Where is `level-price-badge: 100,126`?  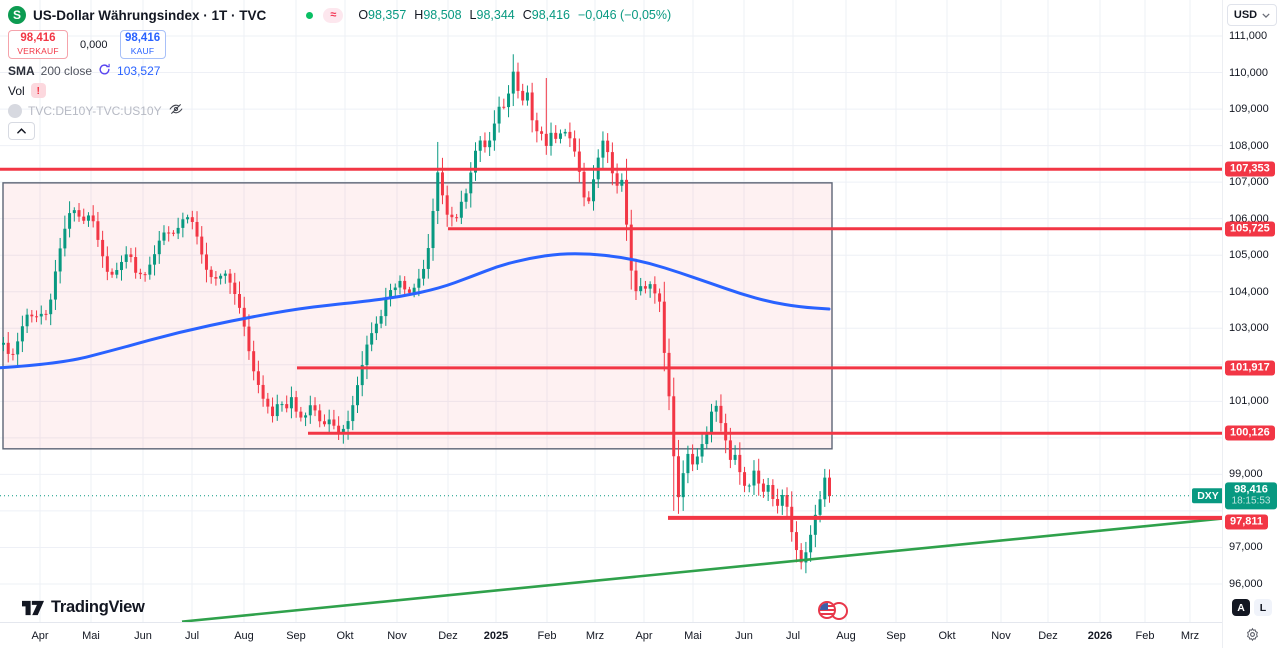
level-price-badge: 100,126 is located at coordinates (1250, 433).